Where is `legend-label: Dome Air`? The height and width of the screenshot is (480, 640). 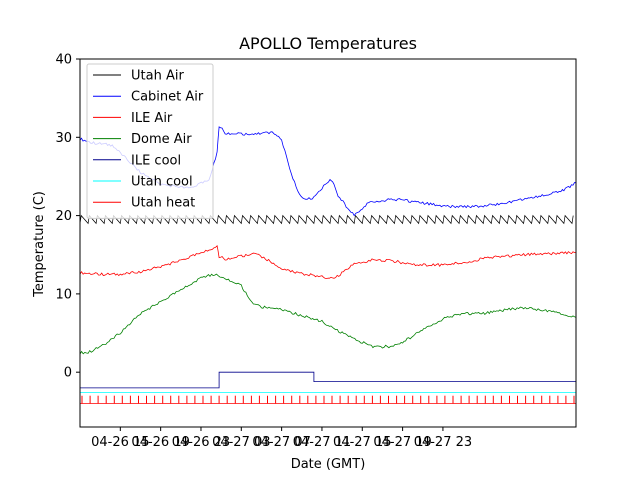 legend-label: Dome Air is located at coordinates (161, 139).